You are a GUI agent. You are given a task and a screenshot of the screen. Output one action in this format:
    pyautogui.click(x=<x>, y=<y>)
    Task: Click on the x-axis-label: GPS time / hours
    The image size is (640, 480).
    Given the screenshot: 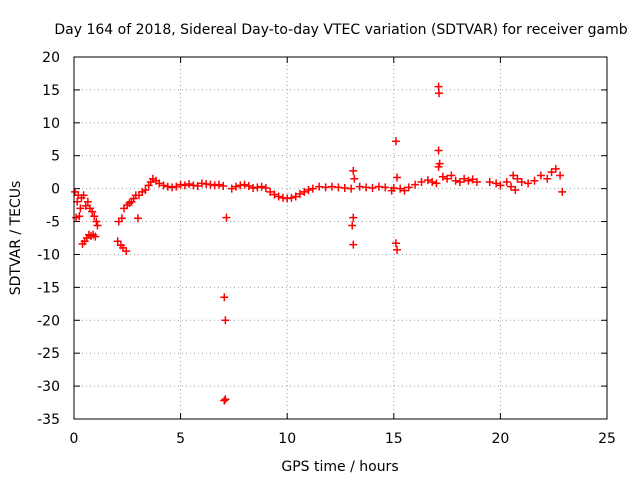 What is the action you would take?
    pyautogui.click(x=339, y=467)
    